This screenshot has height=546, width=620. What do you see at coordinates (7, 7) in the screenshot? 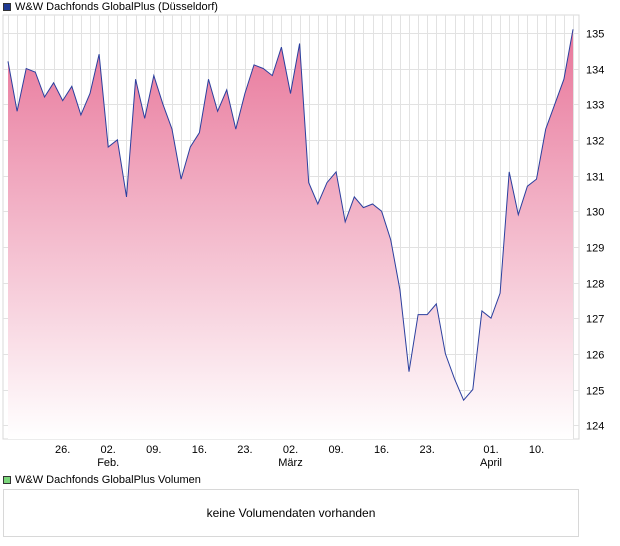
I see `price-legend-swatch` at bounding box center [7, 7].